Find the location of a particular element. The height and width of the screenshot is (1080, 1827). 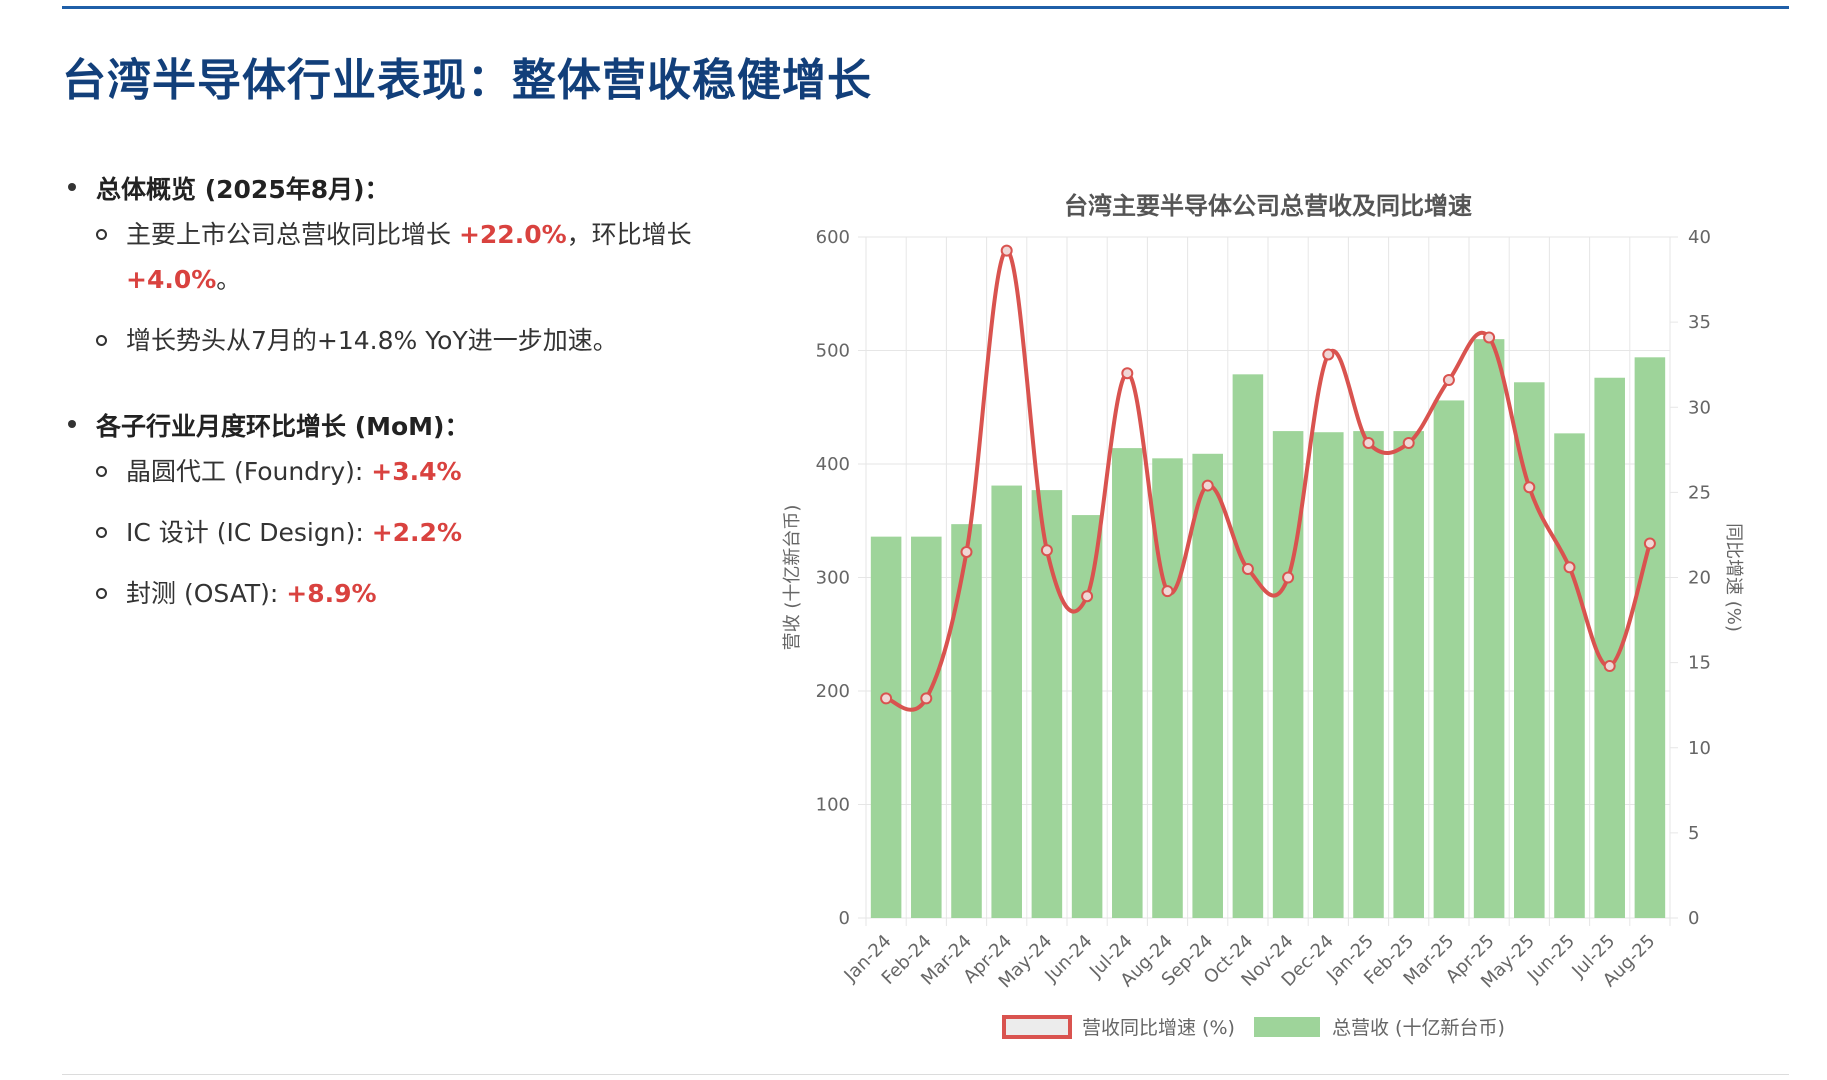

y-tick-label: 300 is located at coordinates (833, 578).